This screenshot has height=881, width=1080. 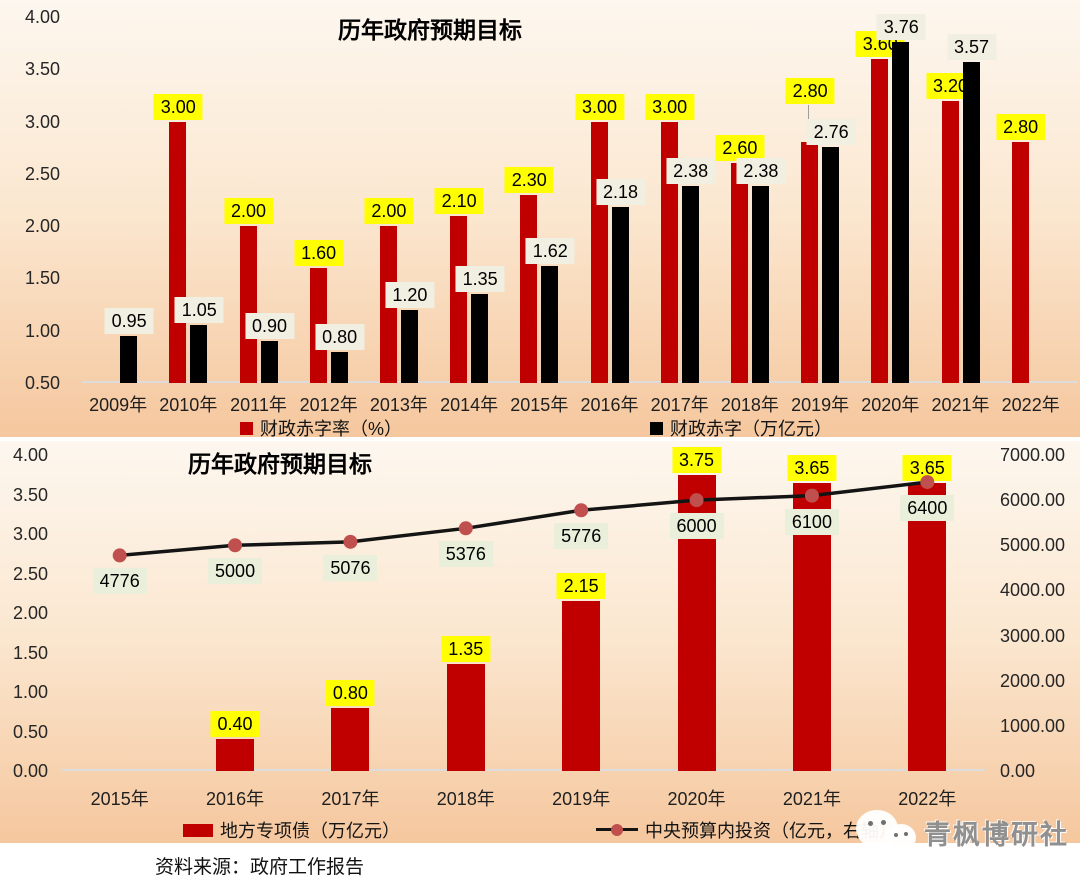 What do you see at coordinates (30, 731) in the screenshot?
I see `left-axis-tick: 0.50` at bounding box center [30, 731].